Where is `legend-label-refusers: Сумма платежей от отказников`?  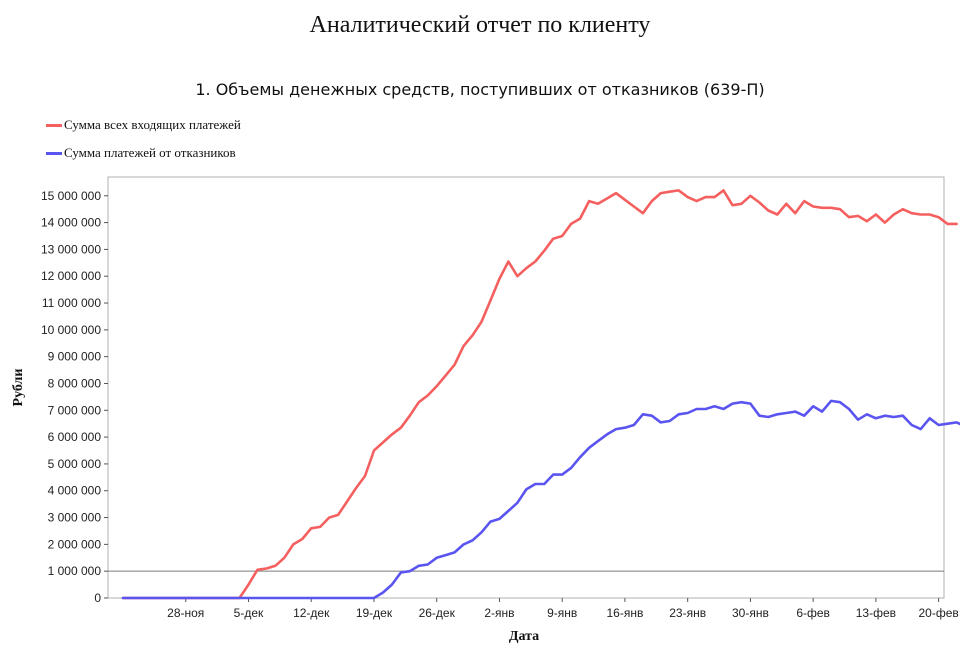 legend-label-refusers: Сумма платежей от отказников is located at coordinates (150, 152).